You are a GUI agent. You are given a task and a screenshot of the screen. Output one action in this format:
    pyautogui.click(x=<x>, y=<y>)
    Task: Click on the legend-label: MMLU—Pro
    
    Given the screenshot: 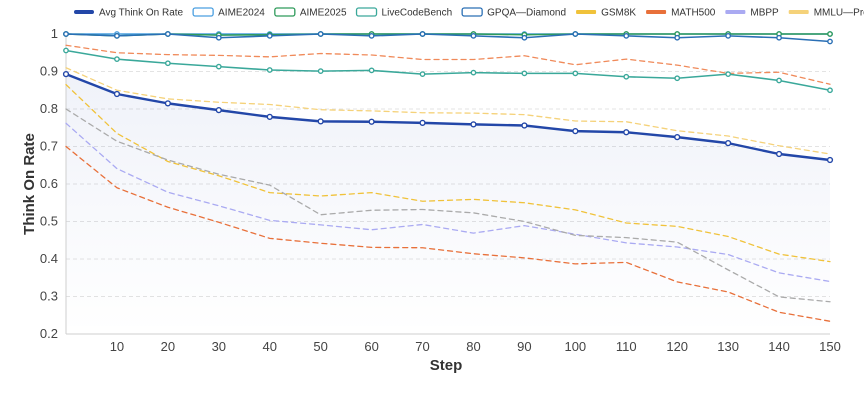 What is the action you would take?
    pyautogui.click(x=839, y=13)
    